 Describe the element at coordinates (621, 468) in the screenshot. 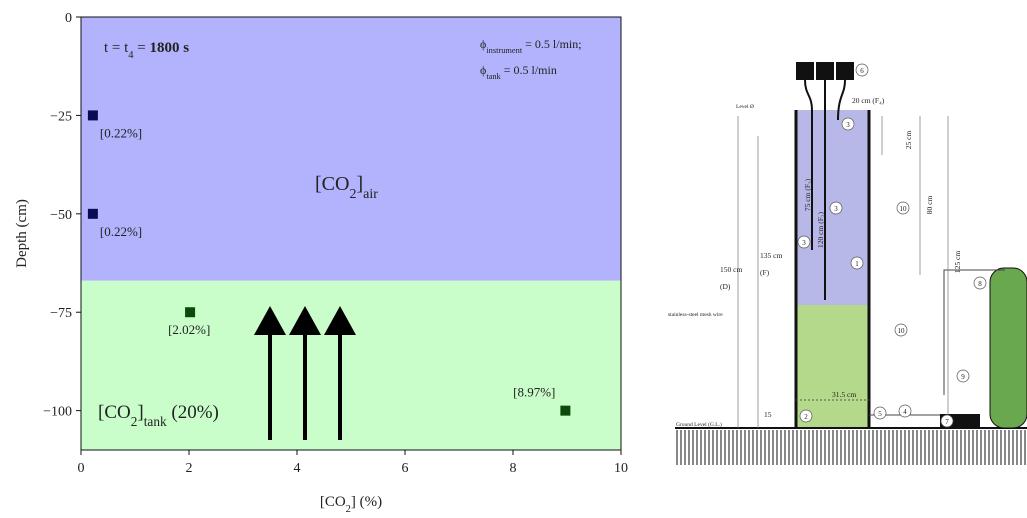

I see `x-tick-label: 10` at that location.